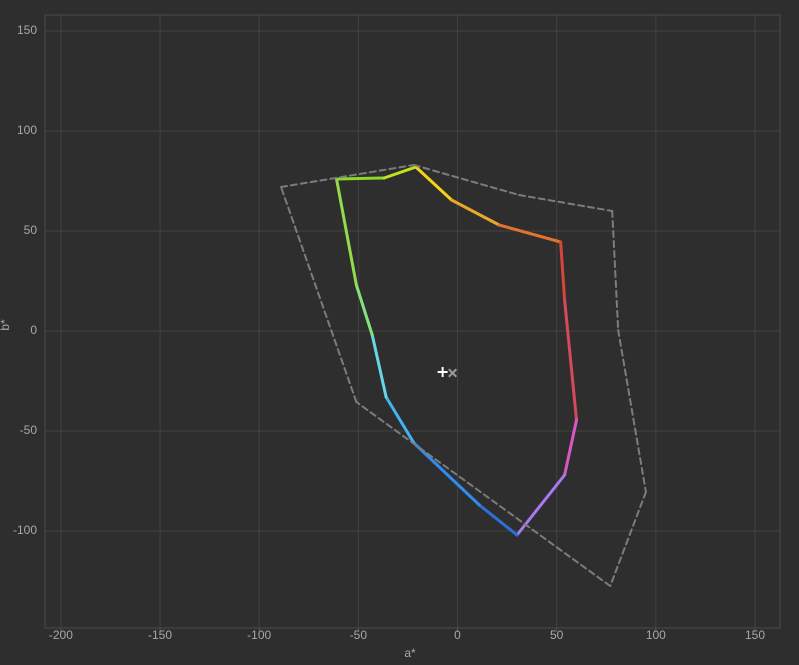 The height and width of the screenshot is (665, 799). Describe the element at coordinates (410, 653) in the screenshot. I see `x-axis-label: a*` at that location.